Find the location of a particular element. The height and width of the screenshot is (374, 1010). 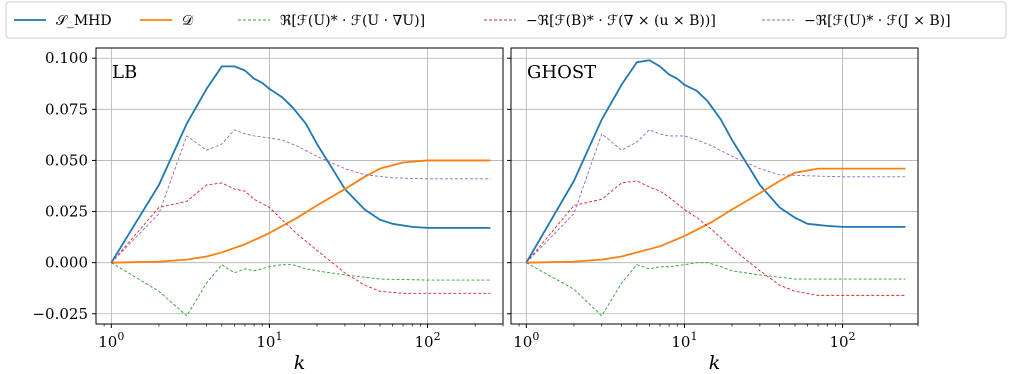

panel-lb-xlabel: k is located at coordinates (300, 363).